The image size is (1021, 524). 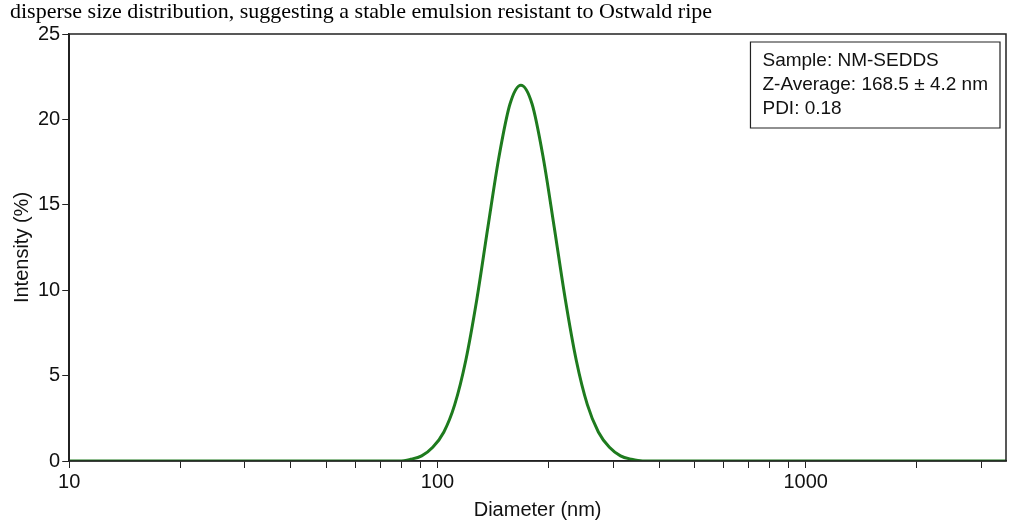 I want to click on text: disperse size distribution, suggesting a stable emulsion resistant to Ostwald ripe, so click(x=361, y=11).